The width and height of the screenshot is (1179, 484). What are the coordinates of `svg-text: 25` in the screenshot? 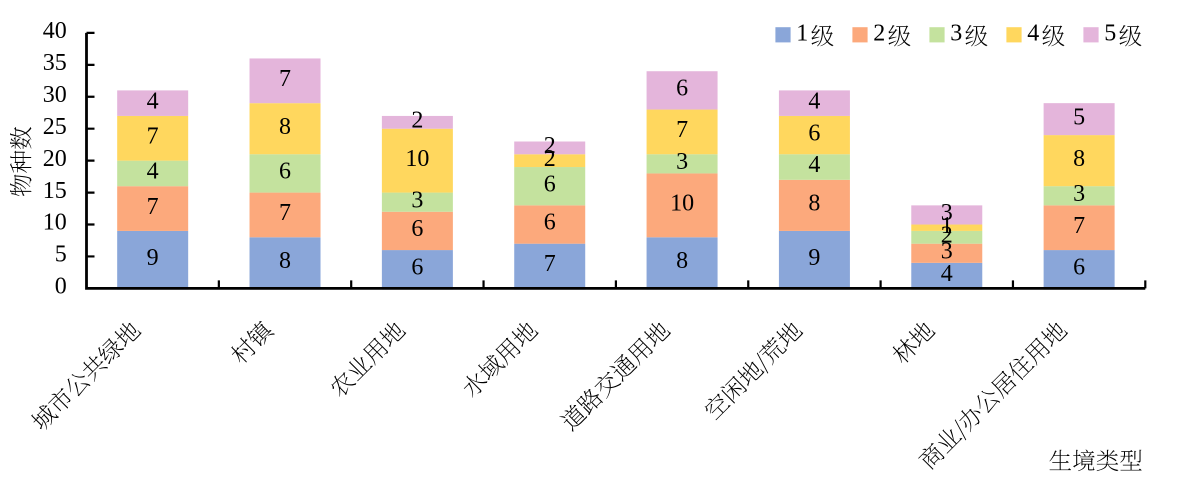 It's located at (55, 127).